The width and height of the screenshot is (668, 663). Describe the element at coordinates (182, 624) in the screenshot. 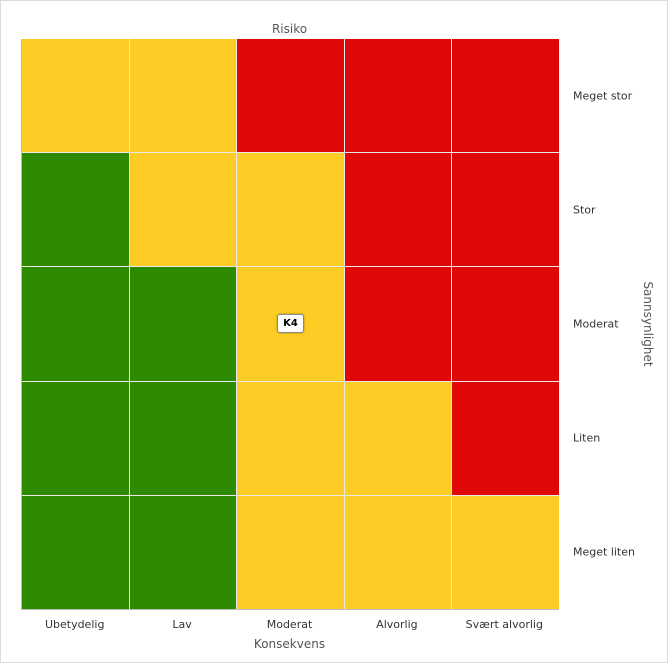

I see `x-tick-label: Lav` at that location.